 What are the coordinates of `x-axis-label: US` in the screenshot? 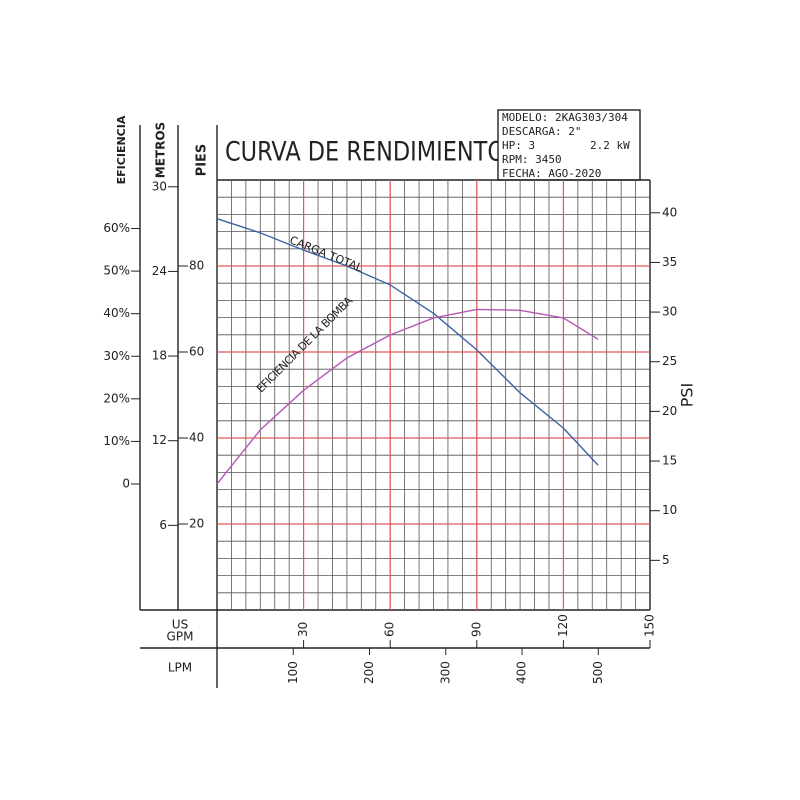 It's located at (180, 625).